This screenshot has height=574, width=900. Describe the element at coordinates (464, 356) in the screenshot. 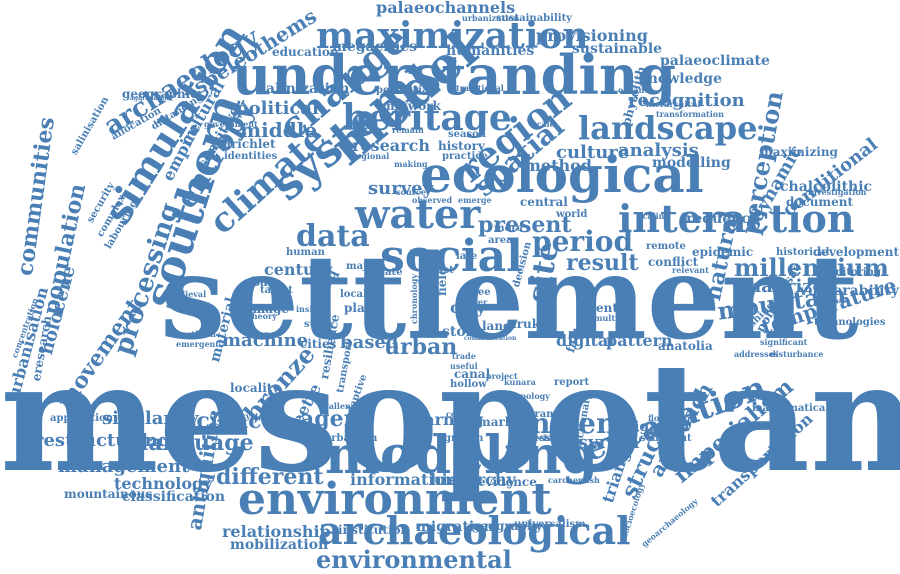

I see `word-trade: trade` at that location.